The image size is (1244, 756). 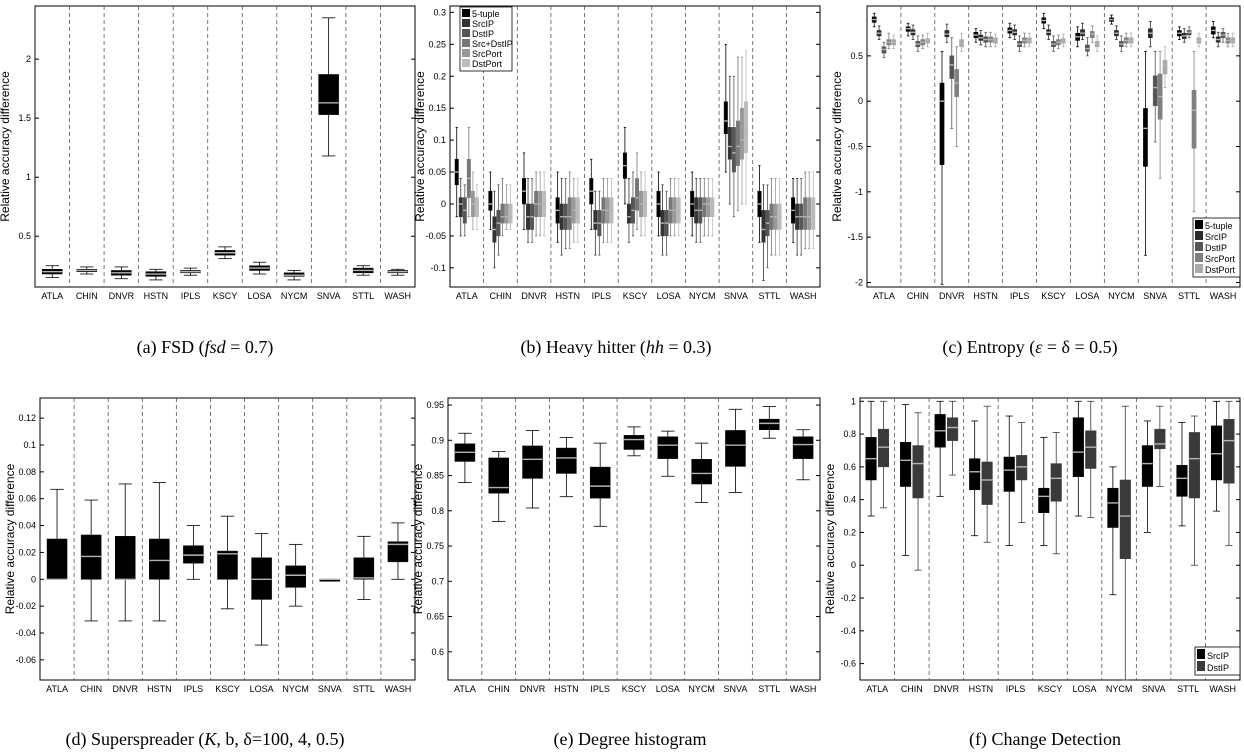 What do you see at coordinates (27, 499) in the screenshot?
I see `y-tick-label: 0.06` at bounding box center [27, 499].